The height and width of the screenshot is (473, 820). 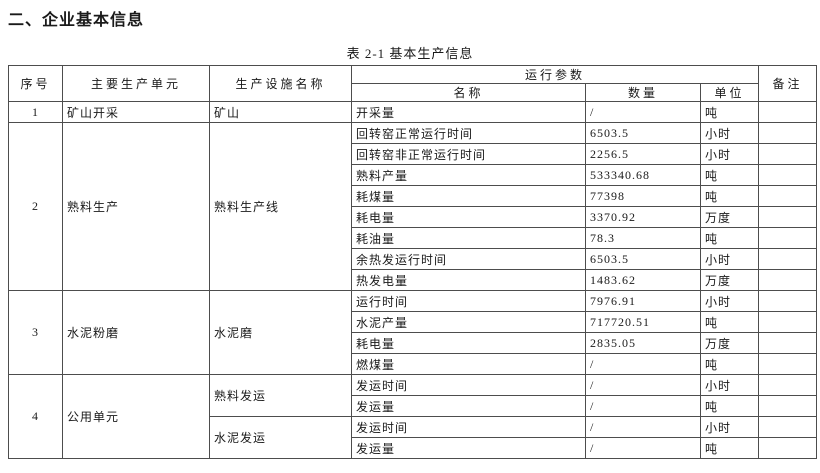 I want to click on header-param-name: 名称, so click(x=468, y=92).